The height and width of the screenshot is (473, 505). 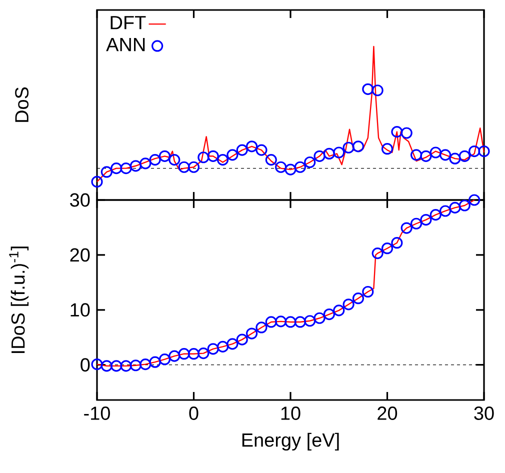 I want to click on x-tick-label: 10, so click(x=290, y=413).